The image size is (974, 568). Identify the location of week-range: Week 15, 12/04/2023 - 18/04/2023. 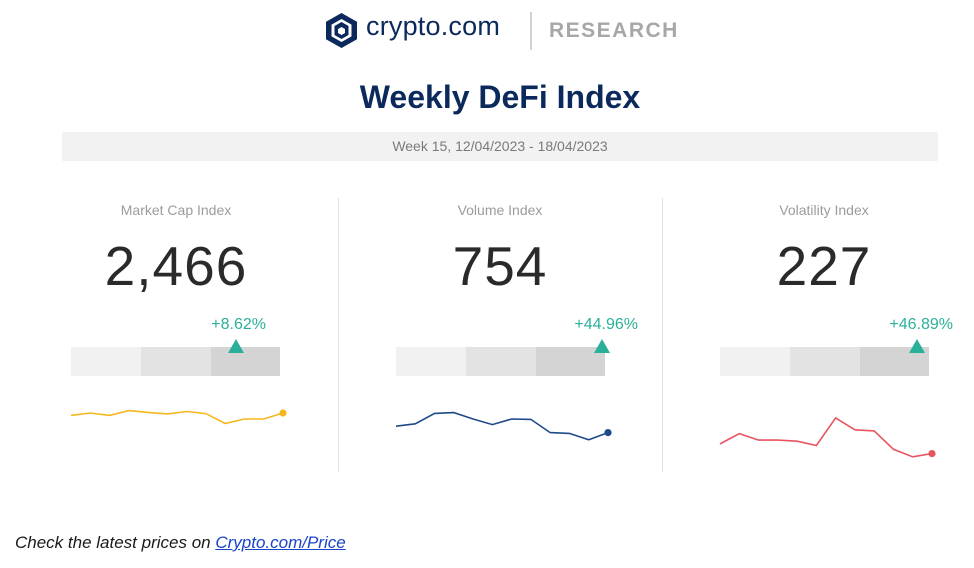
(500, 146).